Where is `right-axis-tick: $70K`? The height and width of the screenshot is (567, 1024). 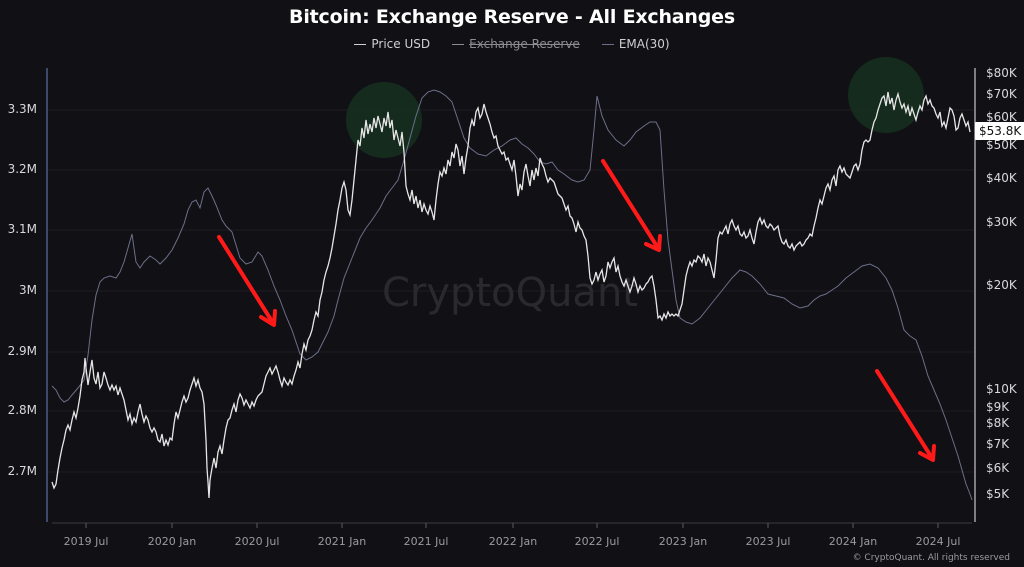
right-axis-tick: $70K is located at coordinates (1001, 94).